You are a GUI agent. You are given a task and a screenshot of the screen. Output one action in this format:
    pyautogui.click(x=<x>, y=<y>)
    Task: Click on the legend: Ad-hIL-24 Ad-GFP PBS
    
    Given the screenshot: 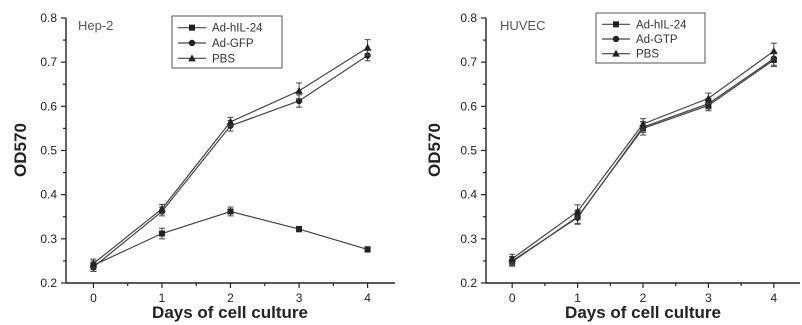 What is the action you would take?
    pyautogui.click(x=227, y=42)
    